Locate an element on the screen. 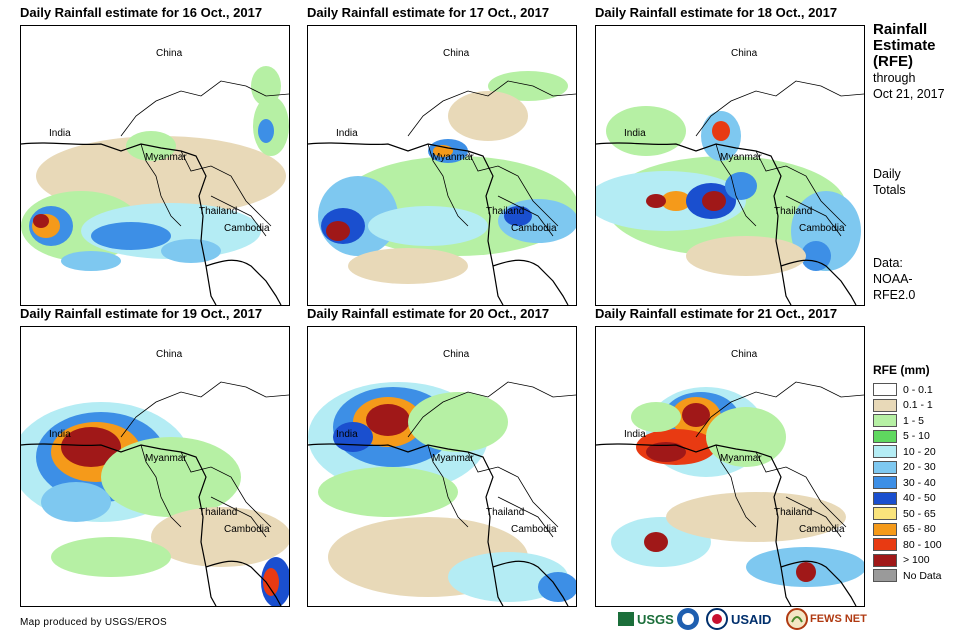 Image resolution: width=967 pixels, height=639 pixels. fewsnet-icon is located at coordinates (797, 619).